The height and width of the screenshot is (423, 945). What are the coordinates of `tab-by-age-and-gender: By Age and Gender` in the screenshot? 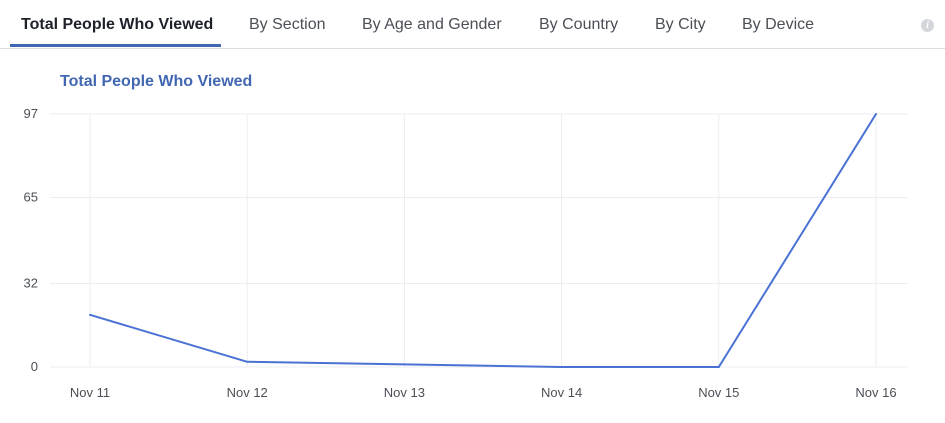 It's located at (432, 24).